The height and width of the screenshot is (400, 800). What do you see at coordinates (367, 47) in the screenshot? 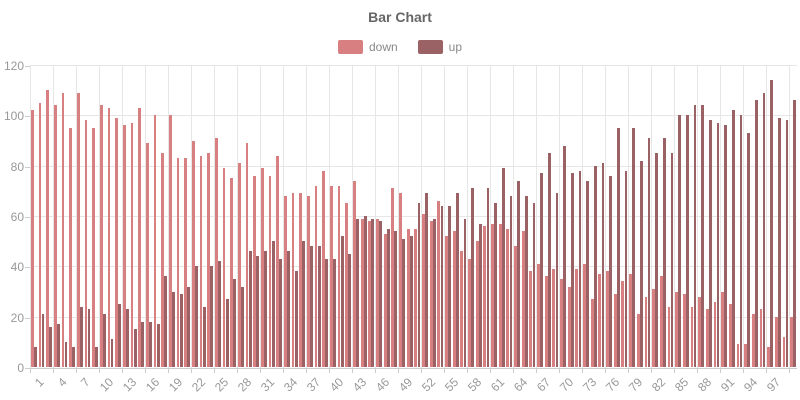
I see `legend-item-down: down` at bounding box center [367, 47].